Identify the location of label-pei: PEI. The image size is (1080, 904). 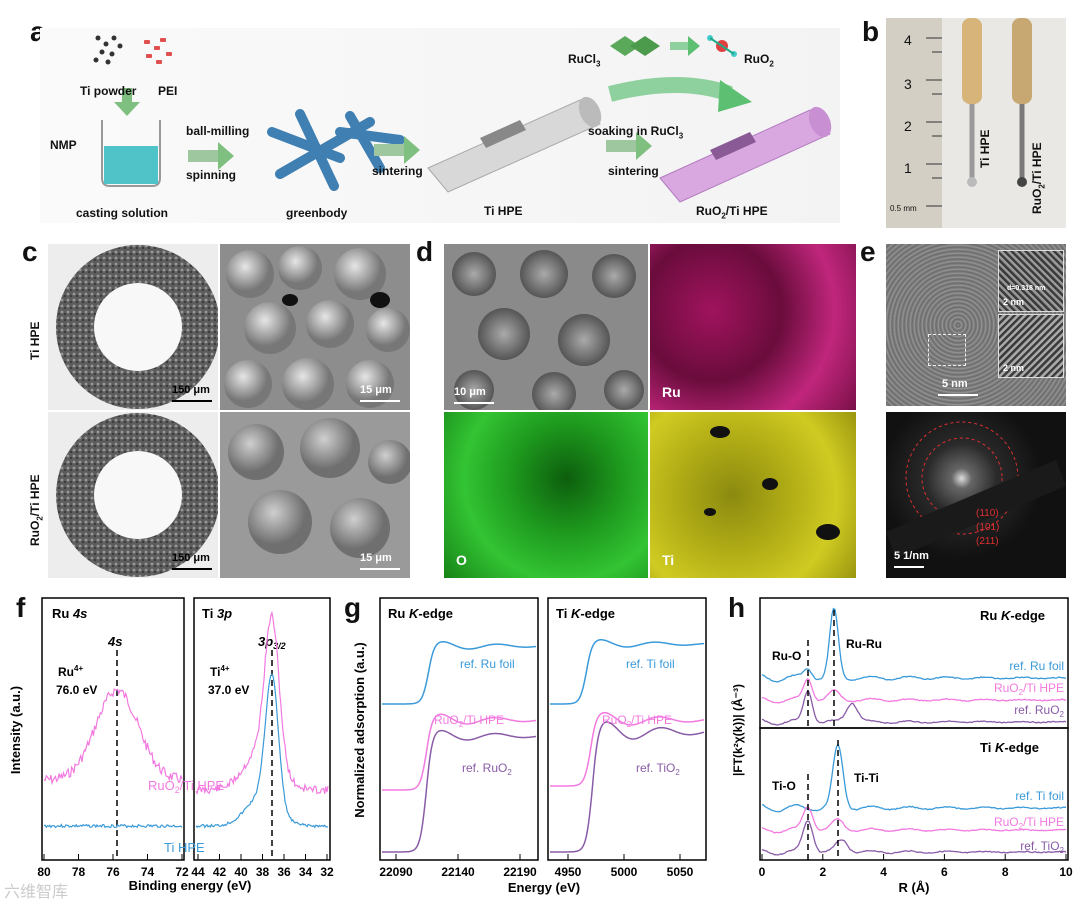
(168, 91).